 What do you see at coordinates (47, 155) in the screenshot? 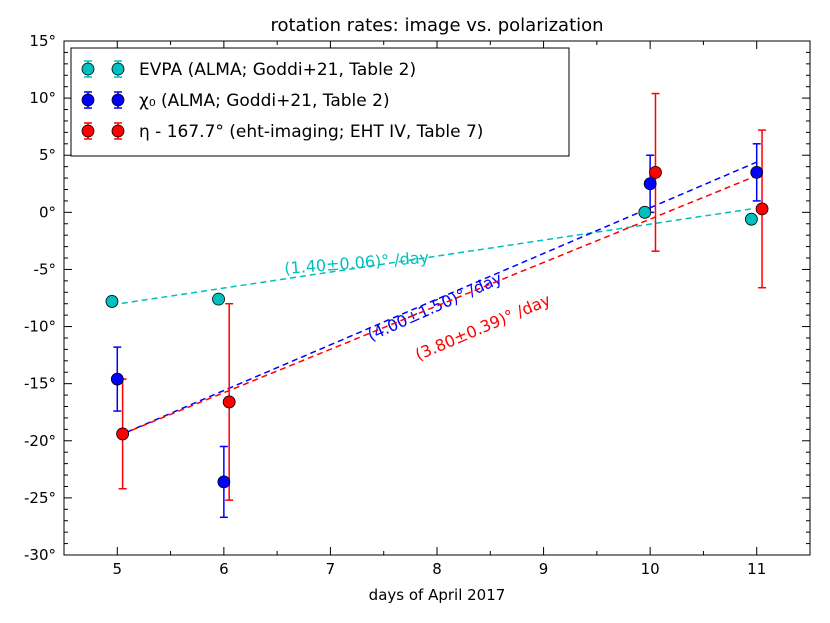
I see `y-tick-label: 5°` at bounding box center [47, 155].